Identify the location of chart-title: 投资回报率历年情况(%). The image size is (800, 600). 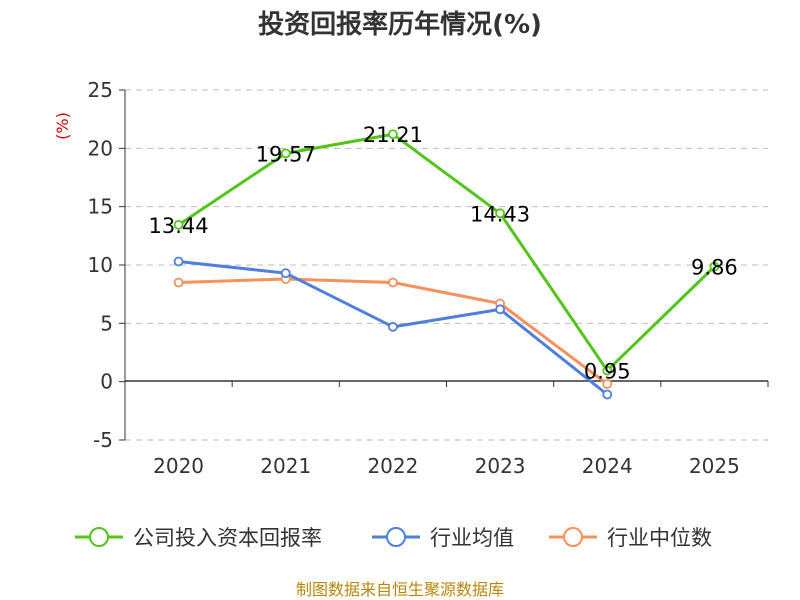
(400, 24).